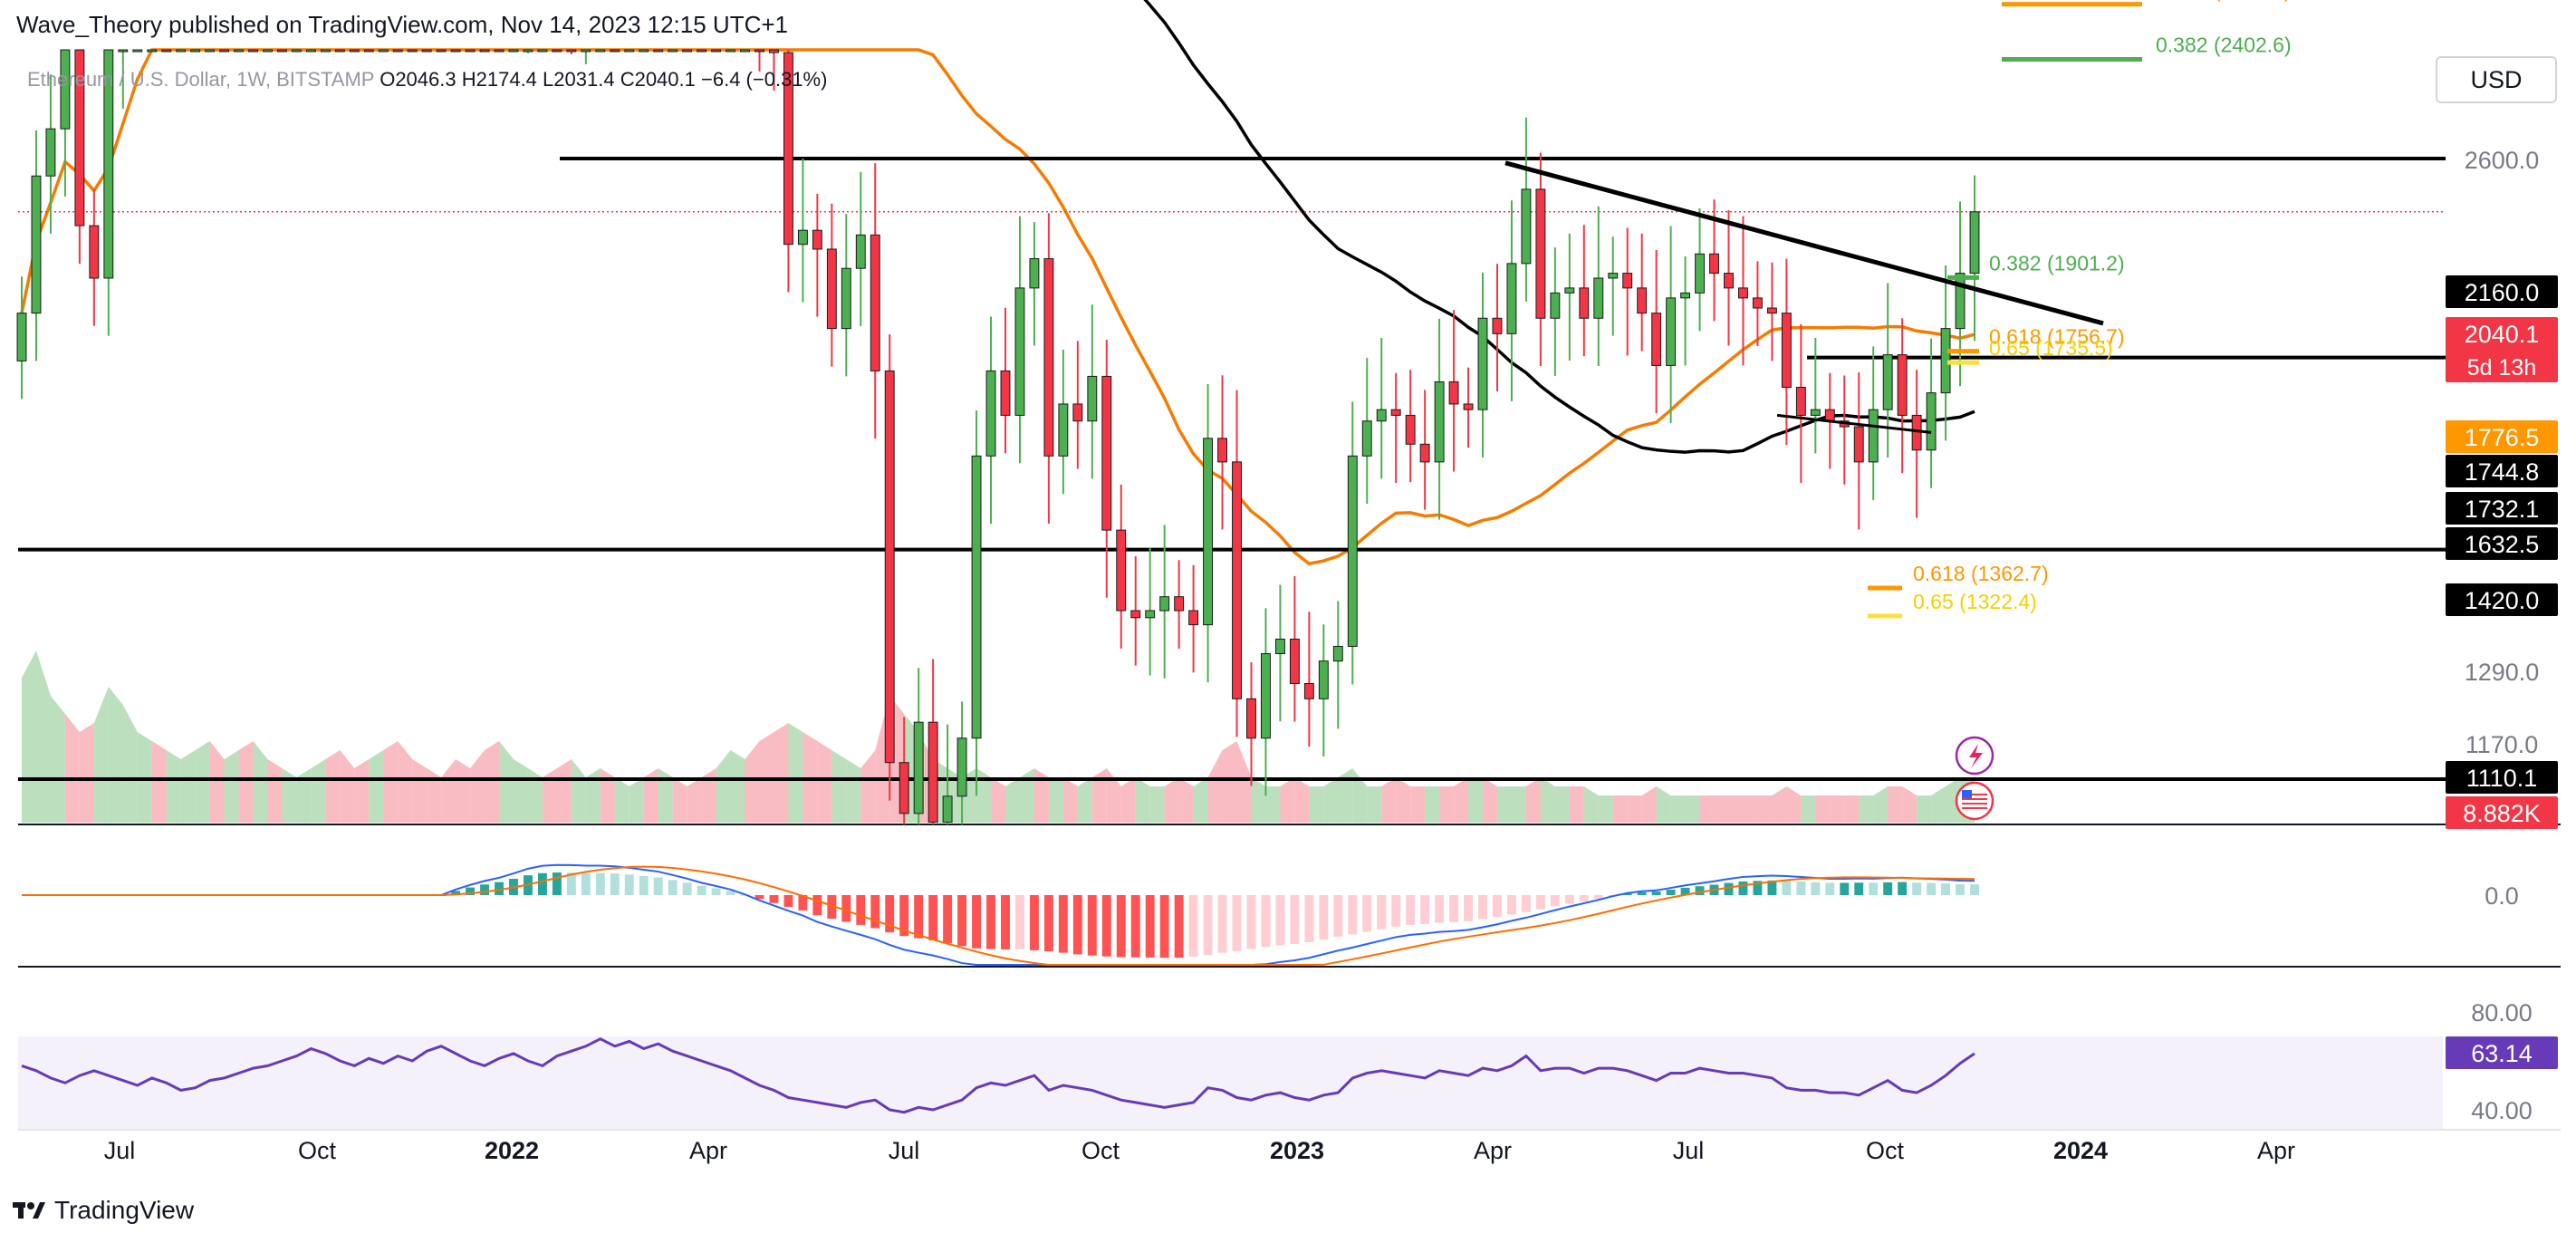  Describe the element at coordinates (200, 79) in the screenshot. I see `legend-part: Ethereum / U.S. Dollar, 1W, BITSTAMP` at that location.